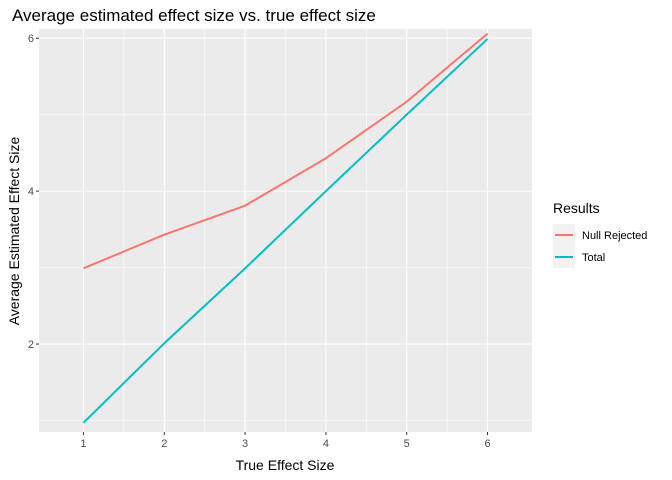 This screenshot has width=672, height=480. I want to click on legend: Results Null Rejected Total, so click(600, 234).